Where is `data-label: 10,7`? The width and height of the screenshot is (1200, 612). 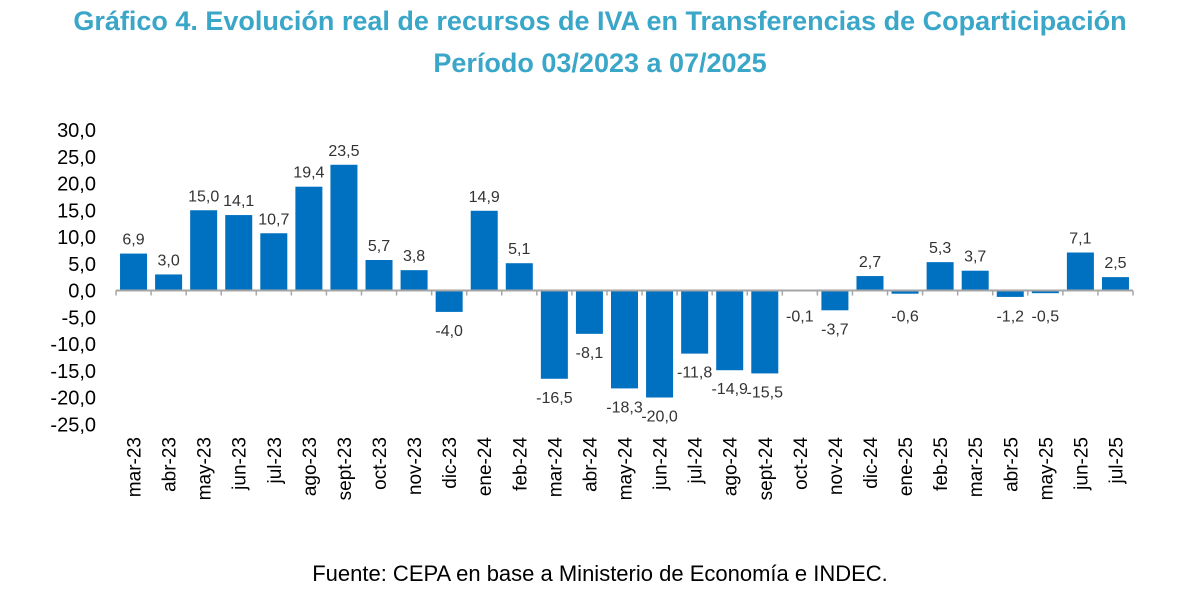 data-label: 10,7 is located at coordinates (273, 219).